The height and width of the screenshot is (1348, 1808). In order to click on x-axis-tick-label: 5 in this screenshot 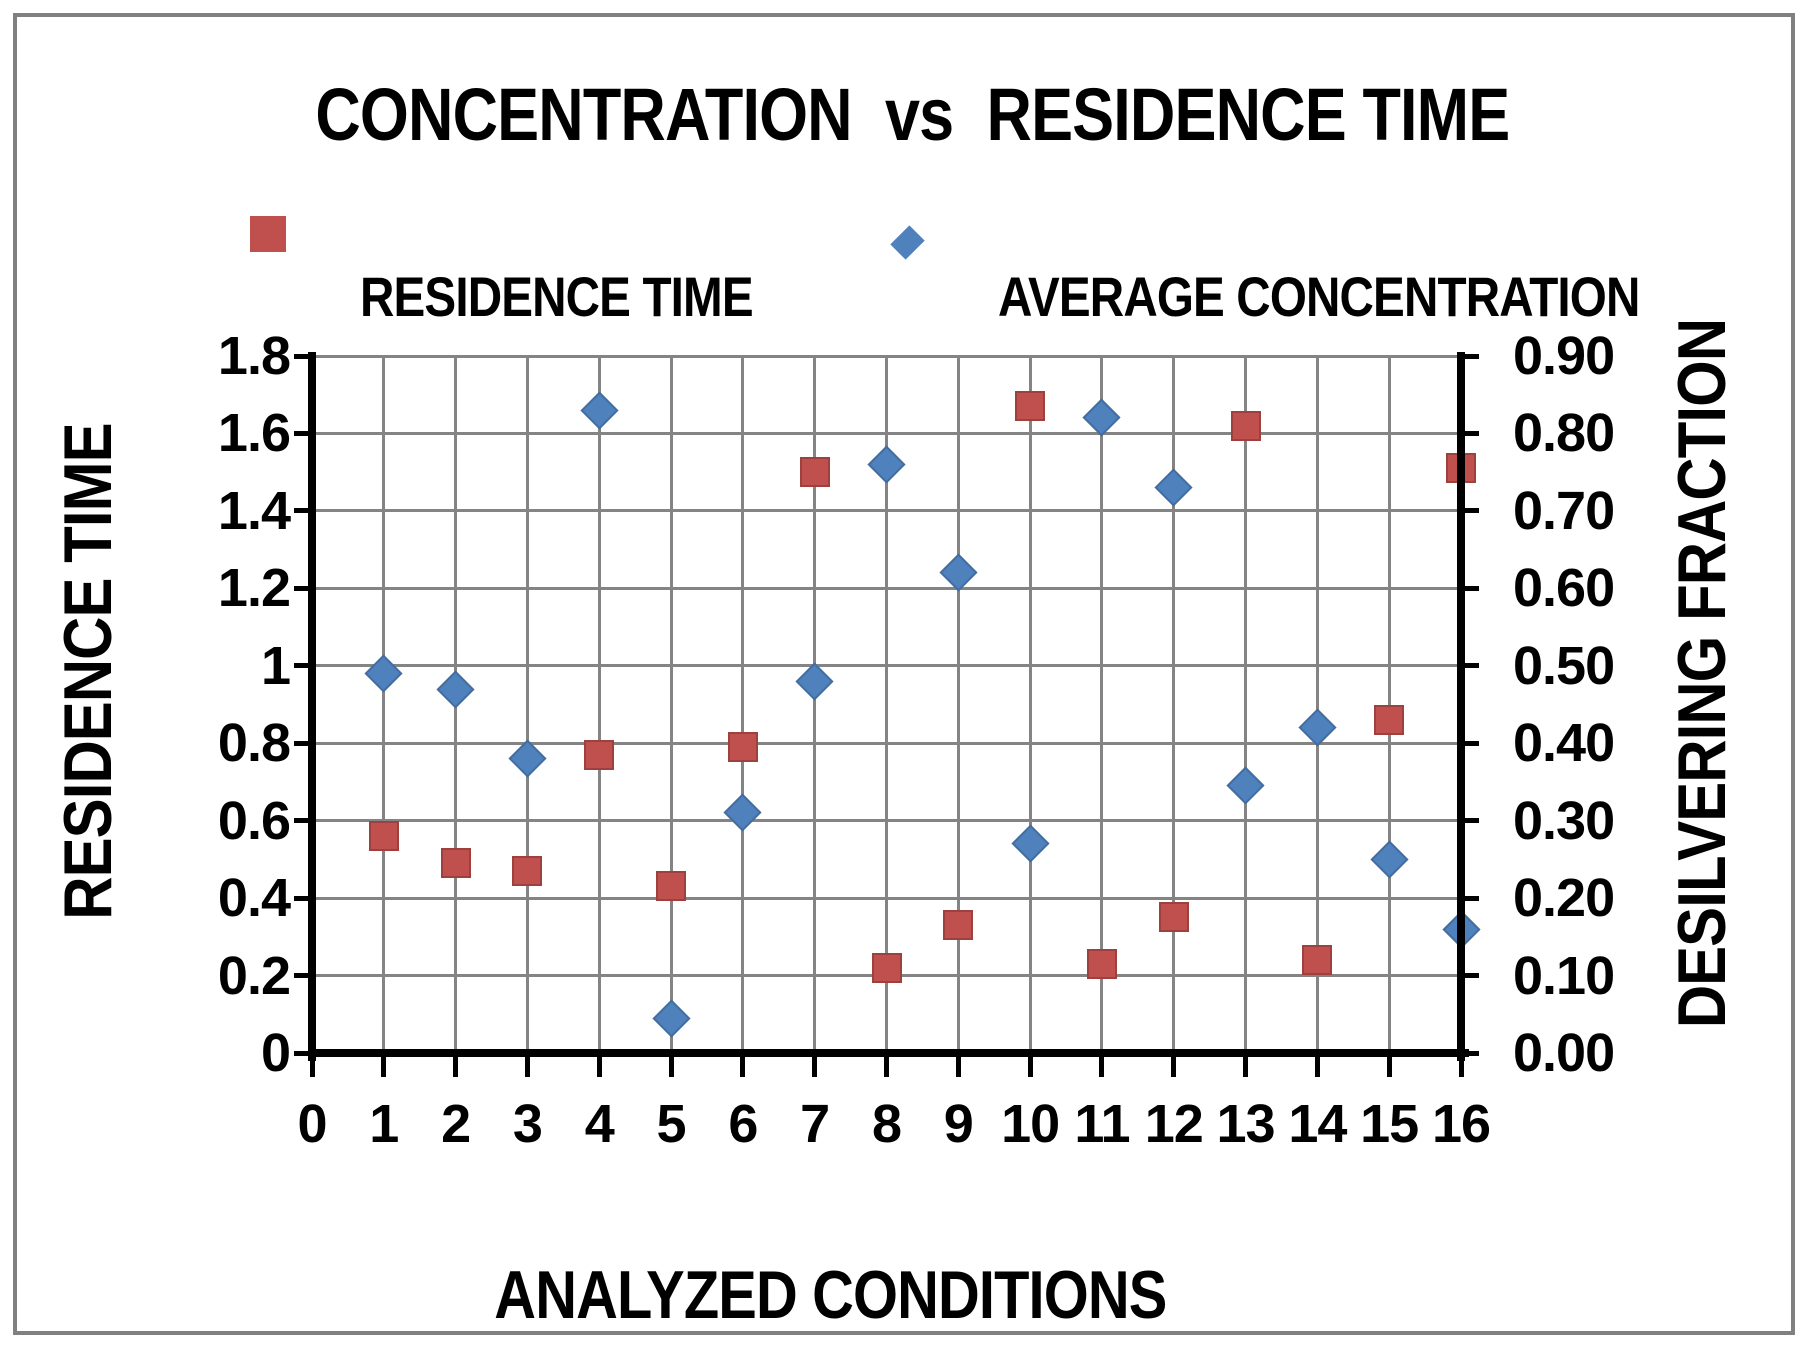, I will do `click(671, 1124)`.